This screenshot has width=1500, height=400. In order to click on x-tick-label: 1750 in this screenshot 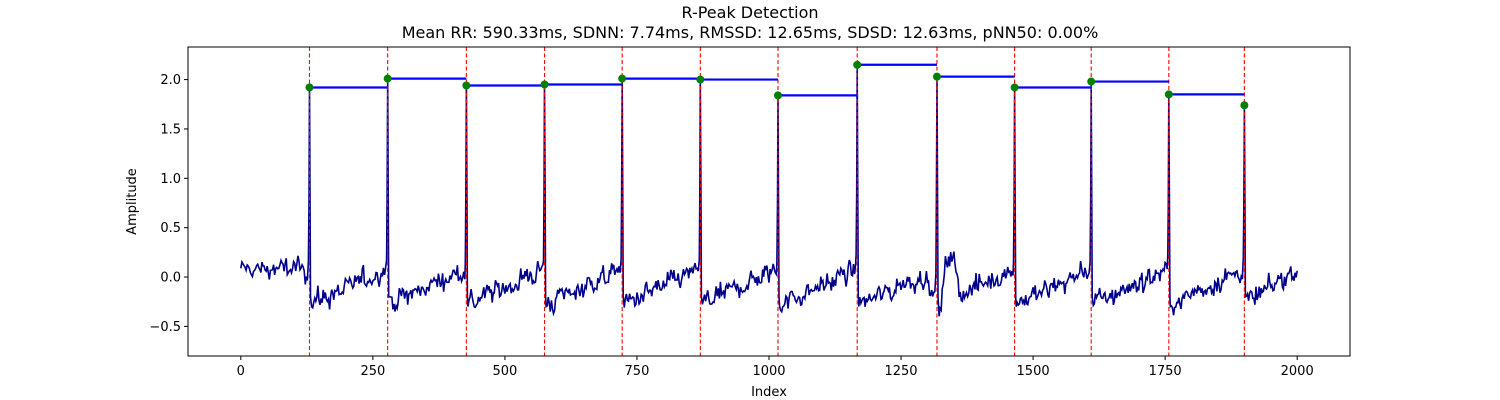, I will do `click(1165, 371)`.